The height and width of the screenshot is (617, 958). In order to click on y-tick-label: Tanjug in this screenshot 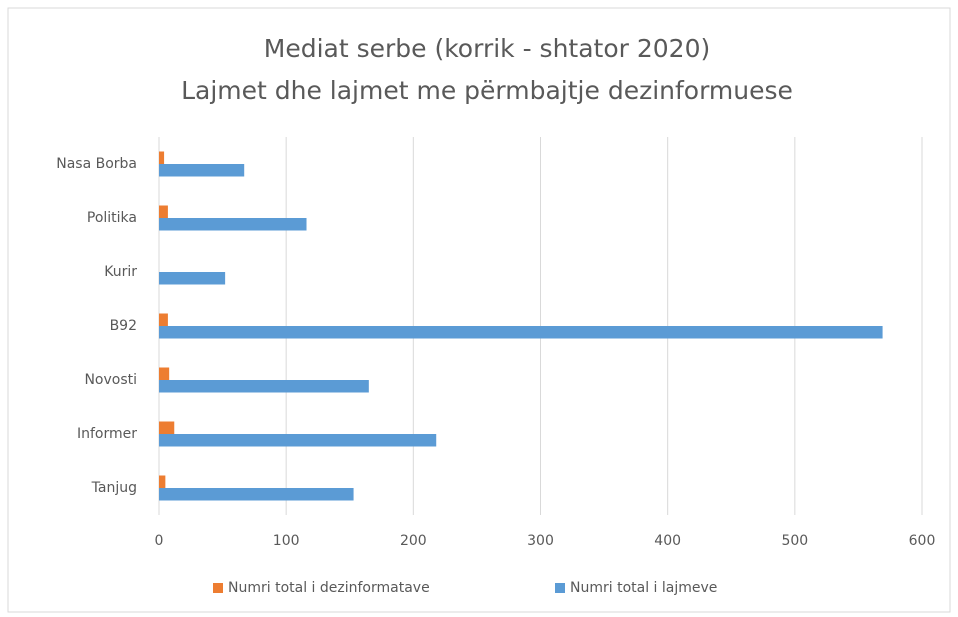, I will do `click(114, 488)`.